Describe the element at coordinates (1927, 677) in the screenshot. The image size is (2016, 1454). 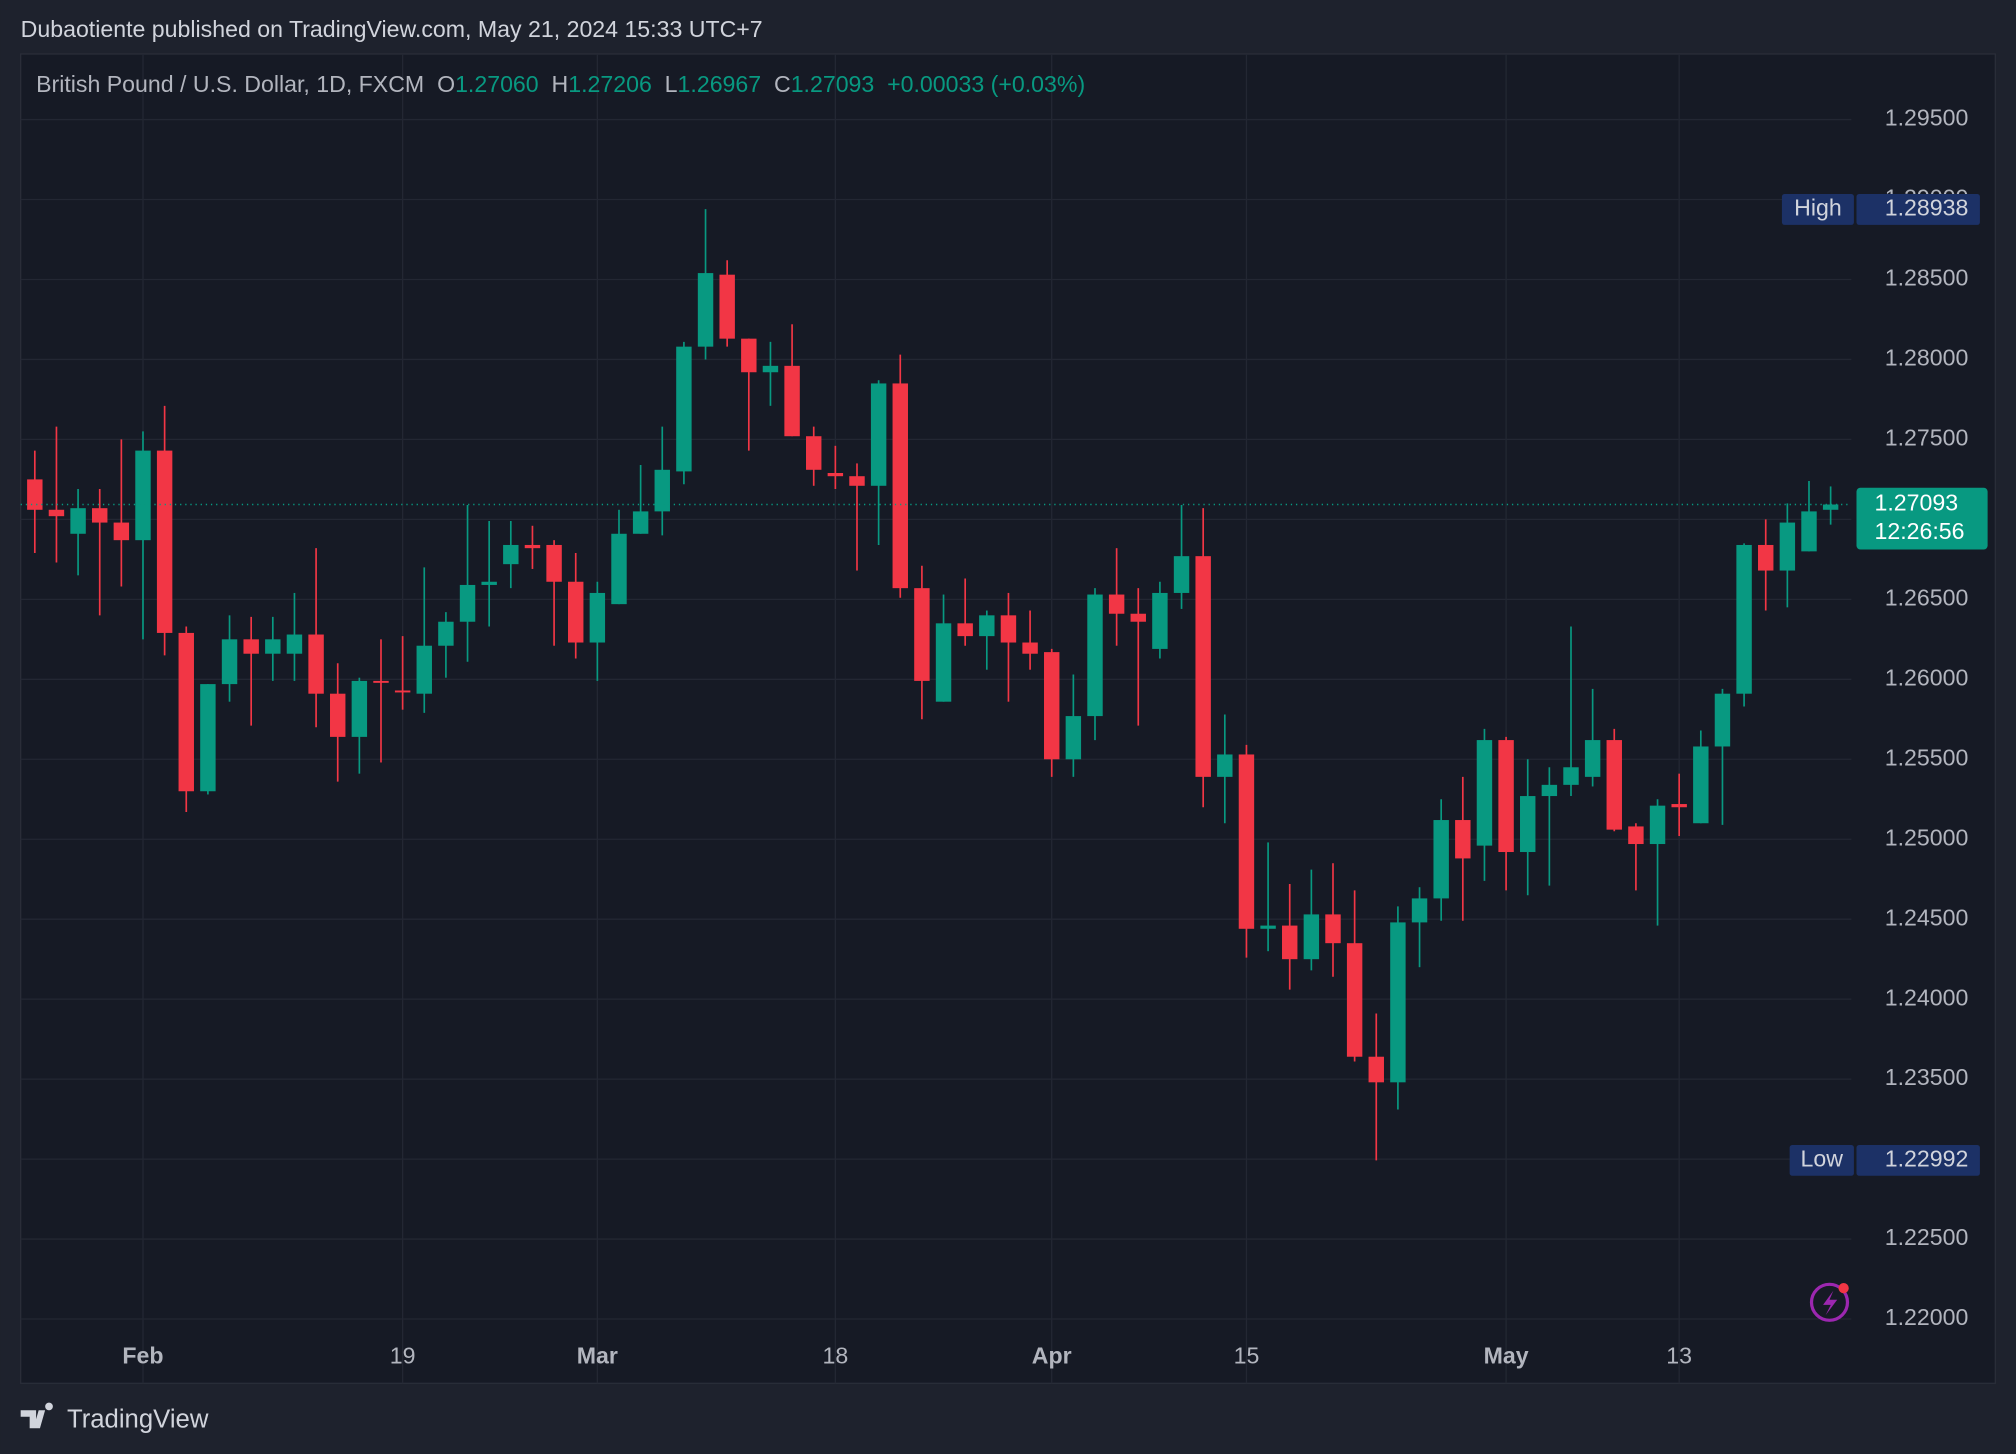
I see `y-tick-label: 1.26000` at that location.